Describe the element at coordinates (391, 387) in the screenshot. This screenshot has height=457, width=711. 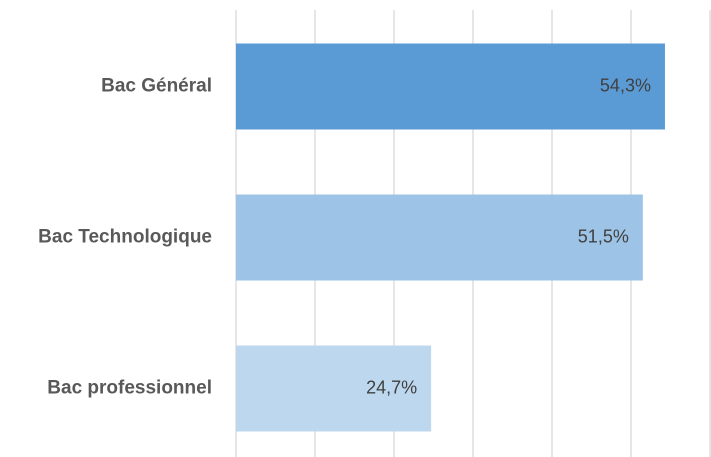
I see `value-label: 24,7%` at that location.